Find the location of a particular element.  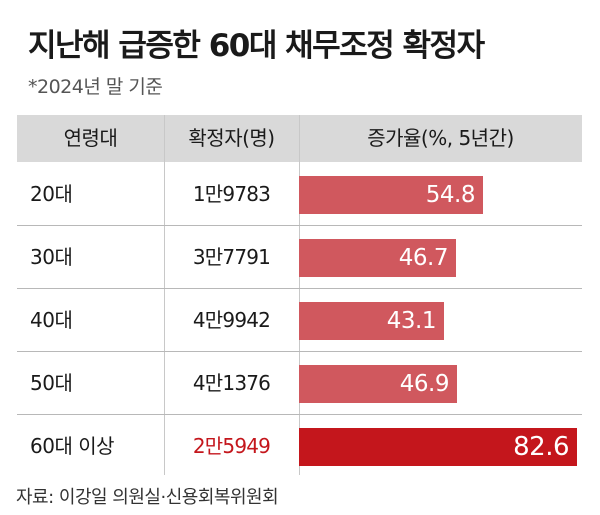

confirmed-count: 3만7791 is located at coordinates (231, 257).